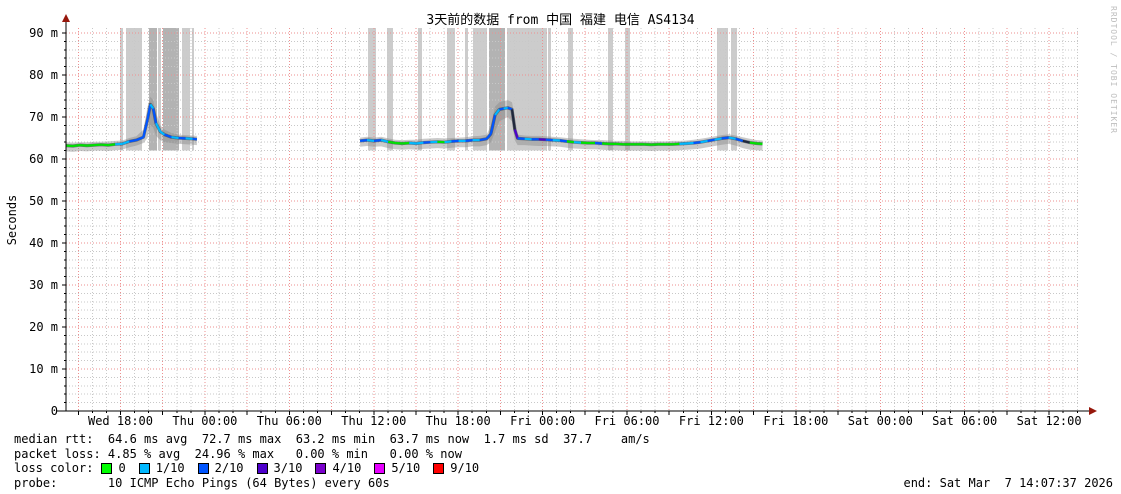 This screenshot has height=494, width=1121. What do you see at coordinates (120, 421) in the screenshot?
I see `x-tick-label: Wed 18:00` at bounding box center [120, 421].